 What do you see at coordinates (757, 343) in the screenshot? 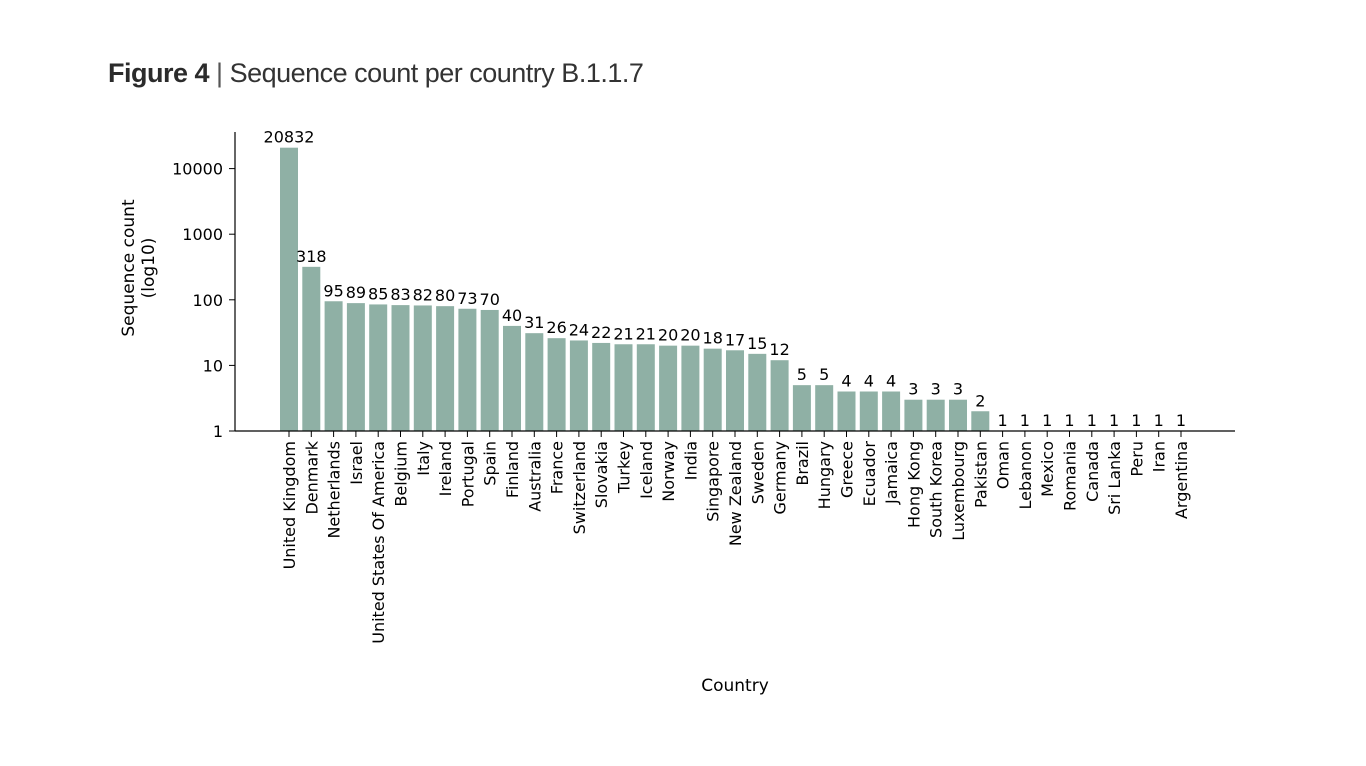
I see `bar-value-label: 15` at bounding box center [757, 343].